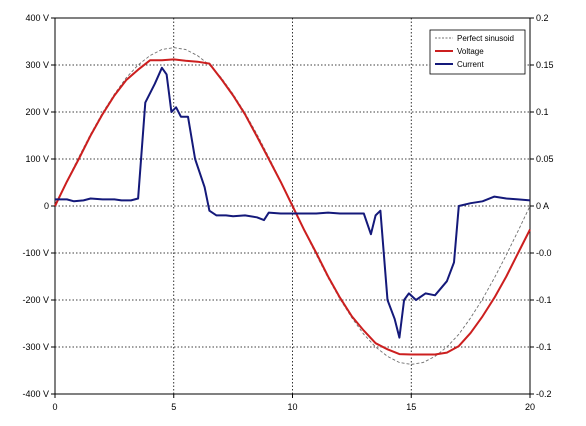 The height and width of the screenshot is (426, 586). Describe the element at coordinates (173, 407) in the screenshot. I see `x-tick-label: 5` at that location.